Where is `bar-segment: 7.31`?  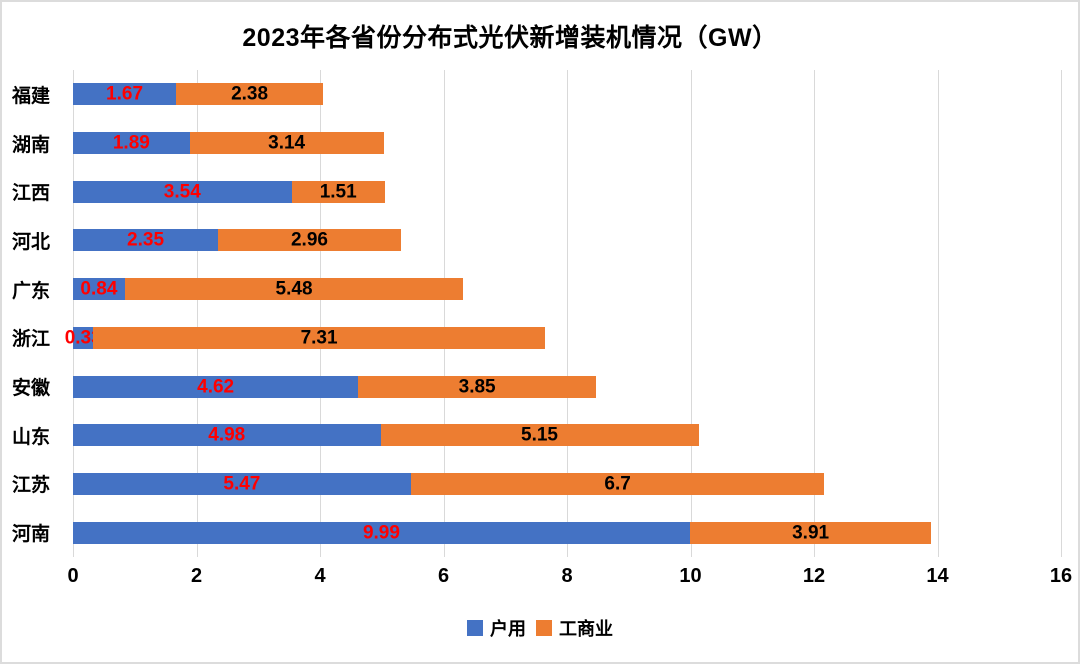 bar-segment: 7.31 is located at coordinates (319, 337).